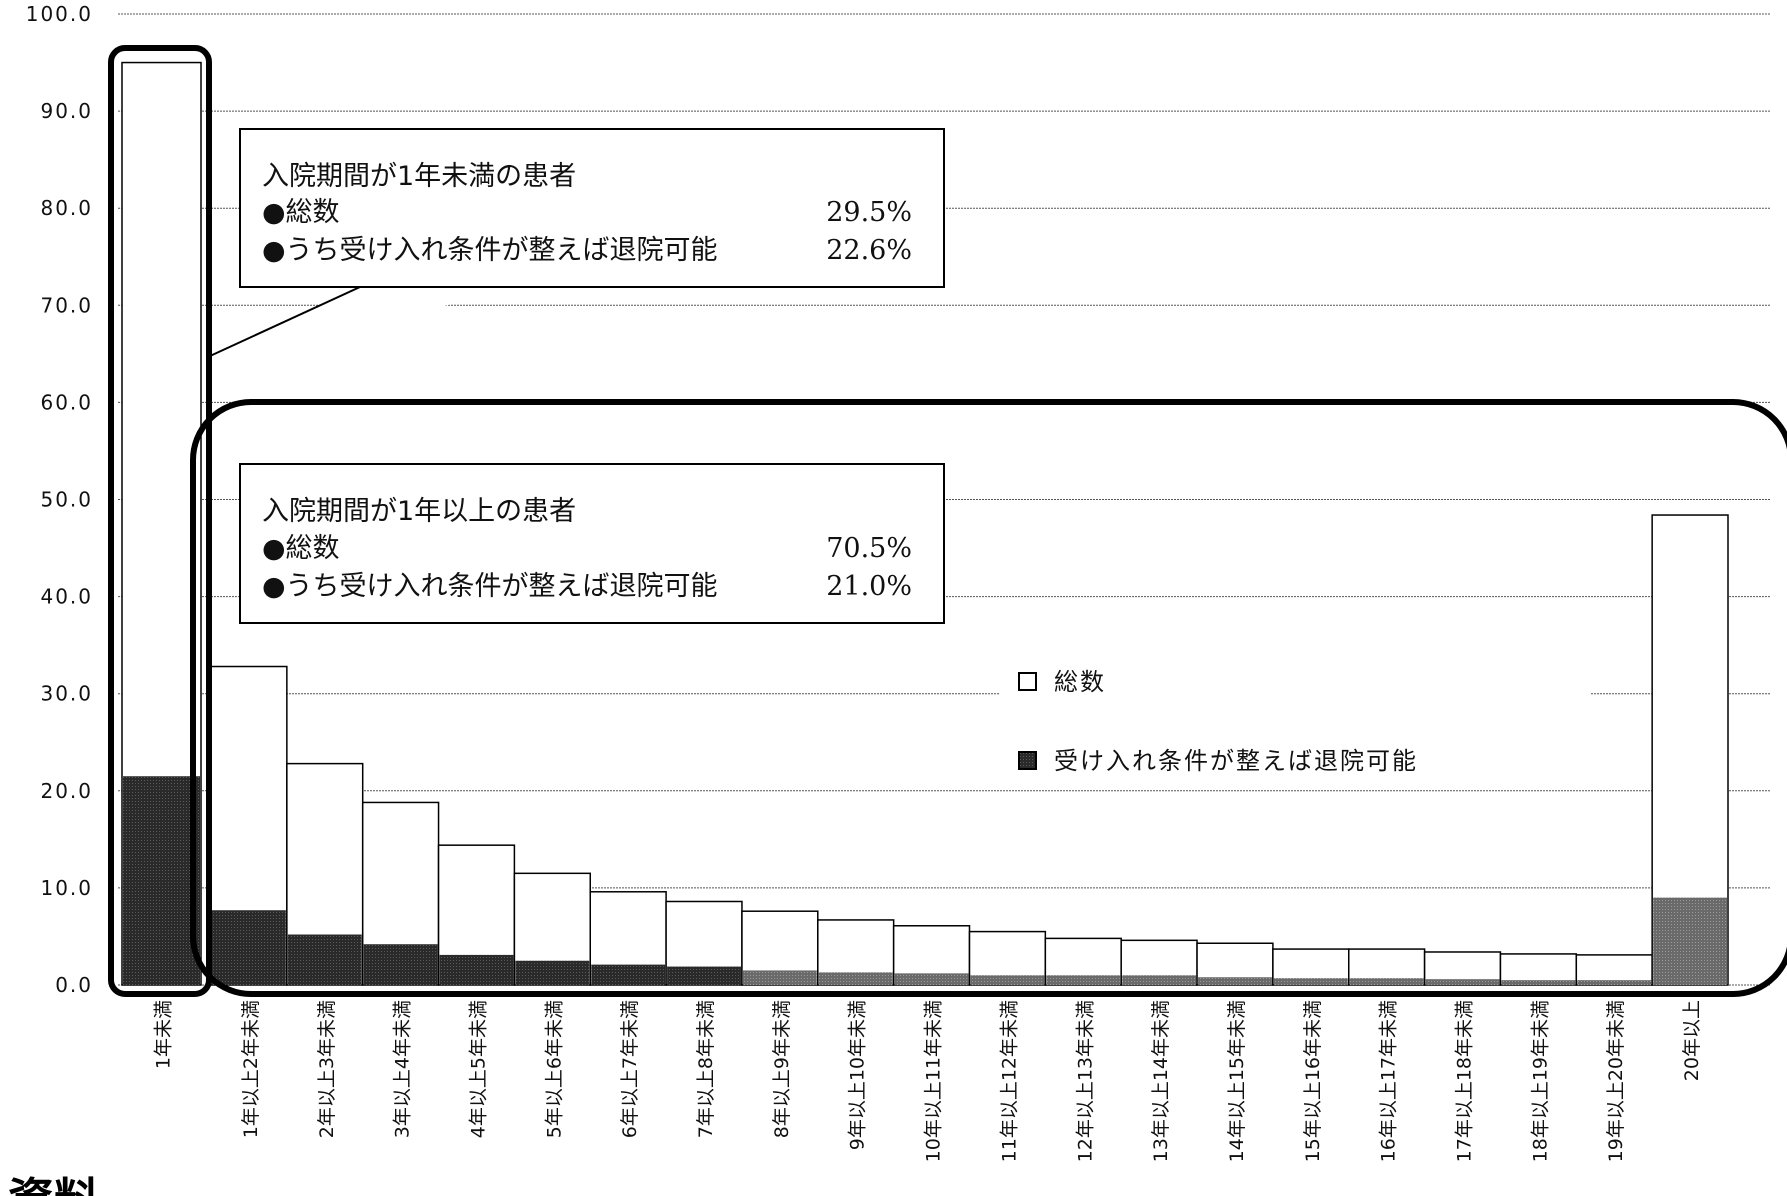 Image resolution: width=1787 pixels, height=1196 pixels. I want to click on x-tick-label: 8年以上9年未満, so click(782, 1069).